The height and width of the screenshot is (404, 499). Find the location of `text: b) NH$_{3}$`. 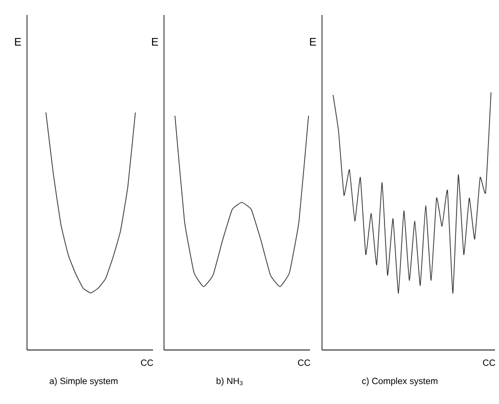

text: b) NH$_{3}$ is located at coordinates (229, 382).